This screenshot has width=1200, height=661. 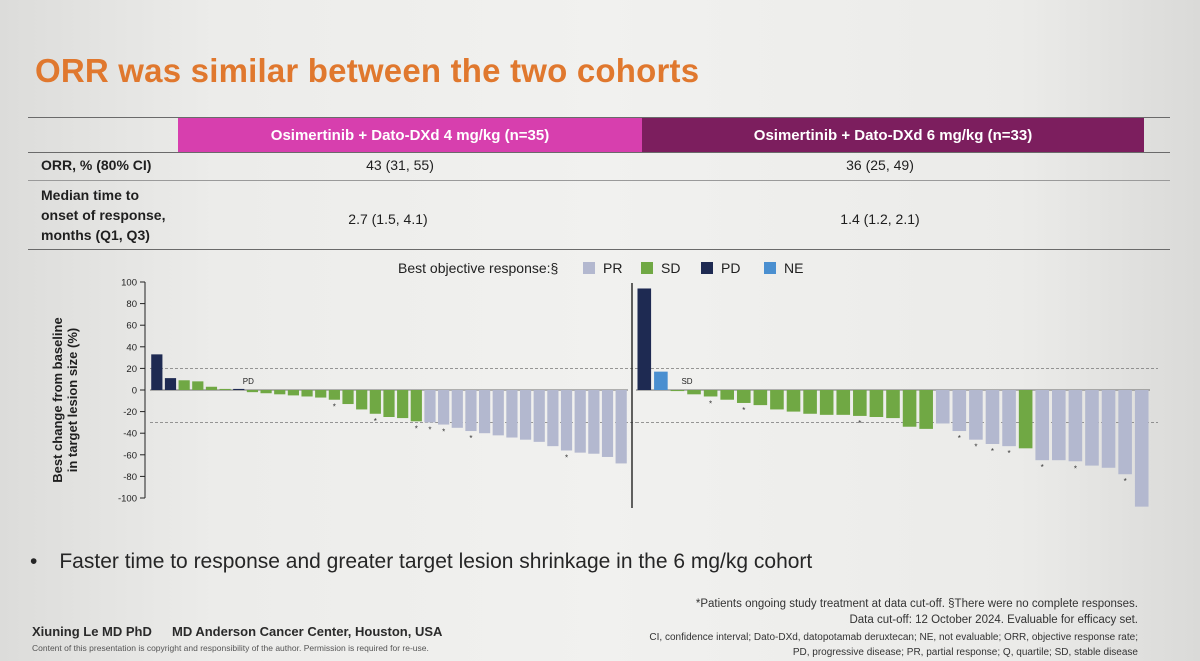 What do you see at coordinates (599, 152) in the screenshot?
I see `table-header-rule` at bounding box center [599, 152].